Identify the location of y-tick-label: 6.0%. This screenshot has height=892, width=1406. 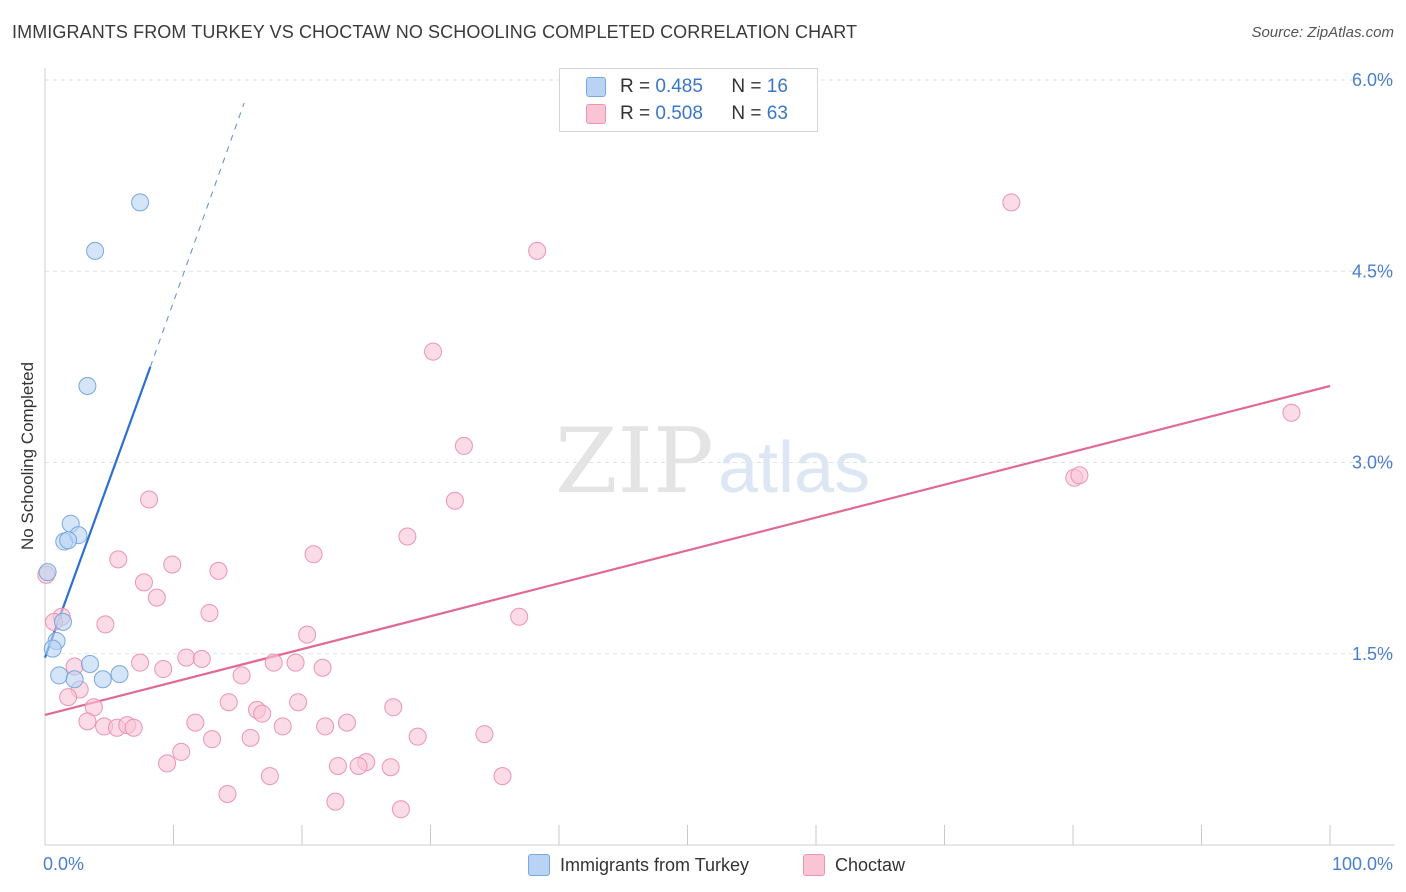
(1372, 80).